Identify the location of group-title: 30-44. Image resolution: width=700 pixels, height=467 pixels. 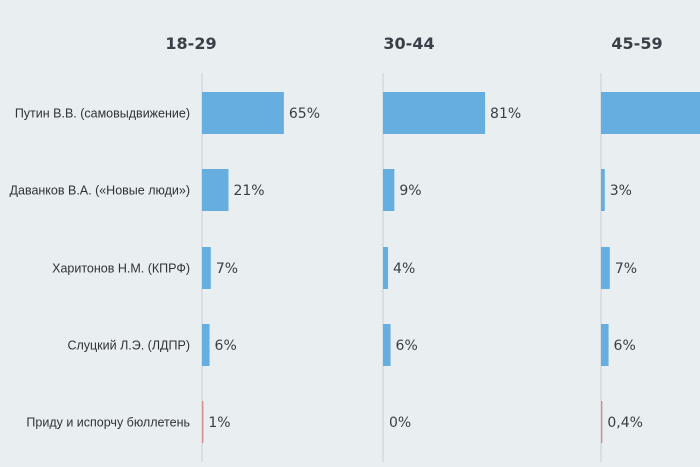
(408, 43).